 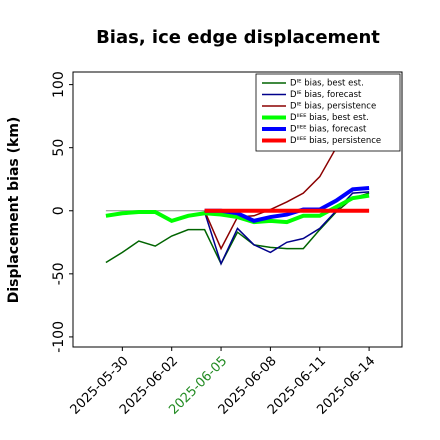 I want to click on legend-label: Dᴵᴵᴱᴱ bias, forecast, so click(x=328, y=130).